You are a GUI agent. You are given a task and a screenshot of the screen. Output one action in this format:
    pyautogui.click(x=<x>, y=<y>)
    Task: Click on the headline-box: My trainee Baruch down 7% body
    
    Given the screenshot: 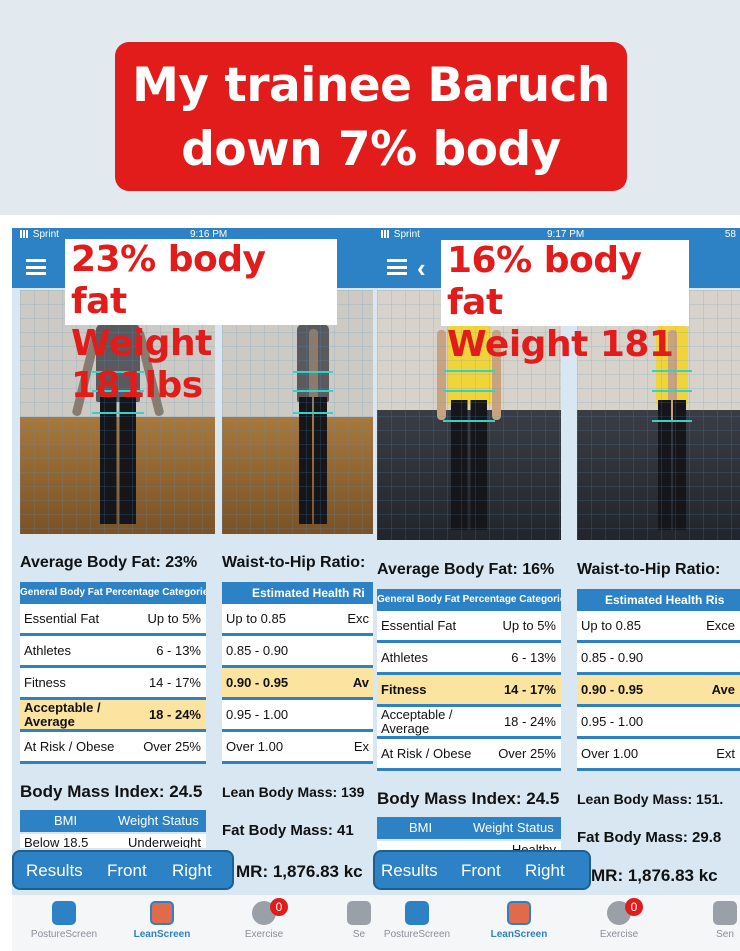 What is the action you would take?
    pyautogui.click(x=371, y=116)
    